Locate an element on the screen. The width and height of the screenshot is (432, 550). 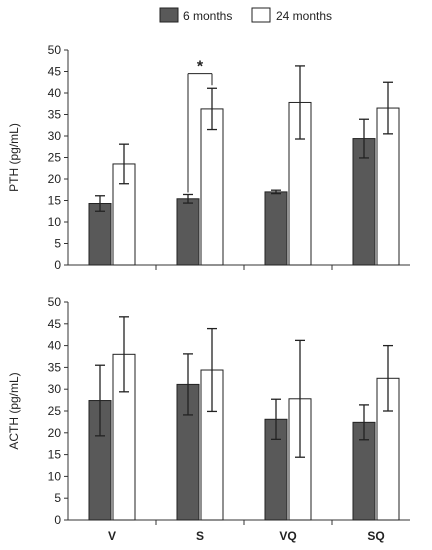
legend-label-24-months: 24 months is located at coordinates (304, 16).